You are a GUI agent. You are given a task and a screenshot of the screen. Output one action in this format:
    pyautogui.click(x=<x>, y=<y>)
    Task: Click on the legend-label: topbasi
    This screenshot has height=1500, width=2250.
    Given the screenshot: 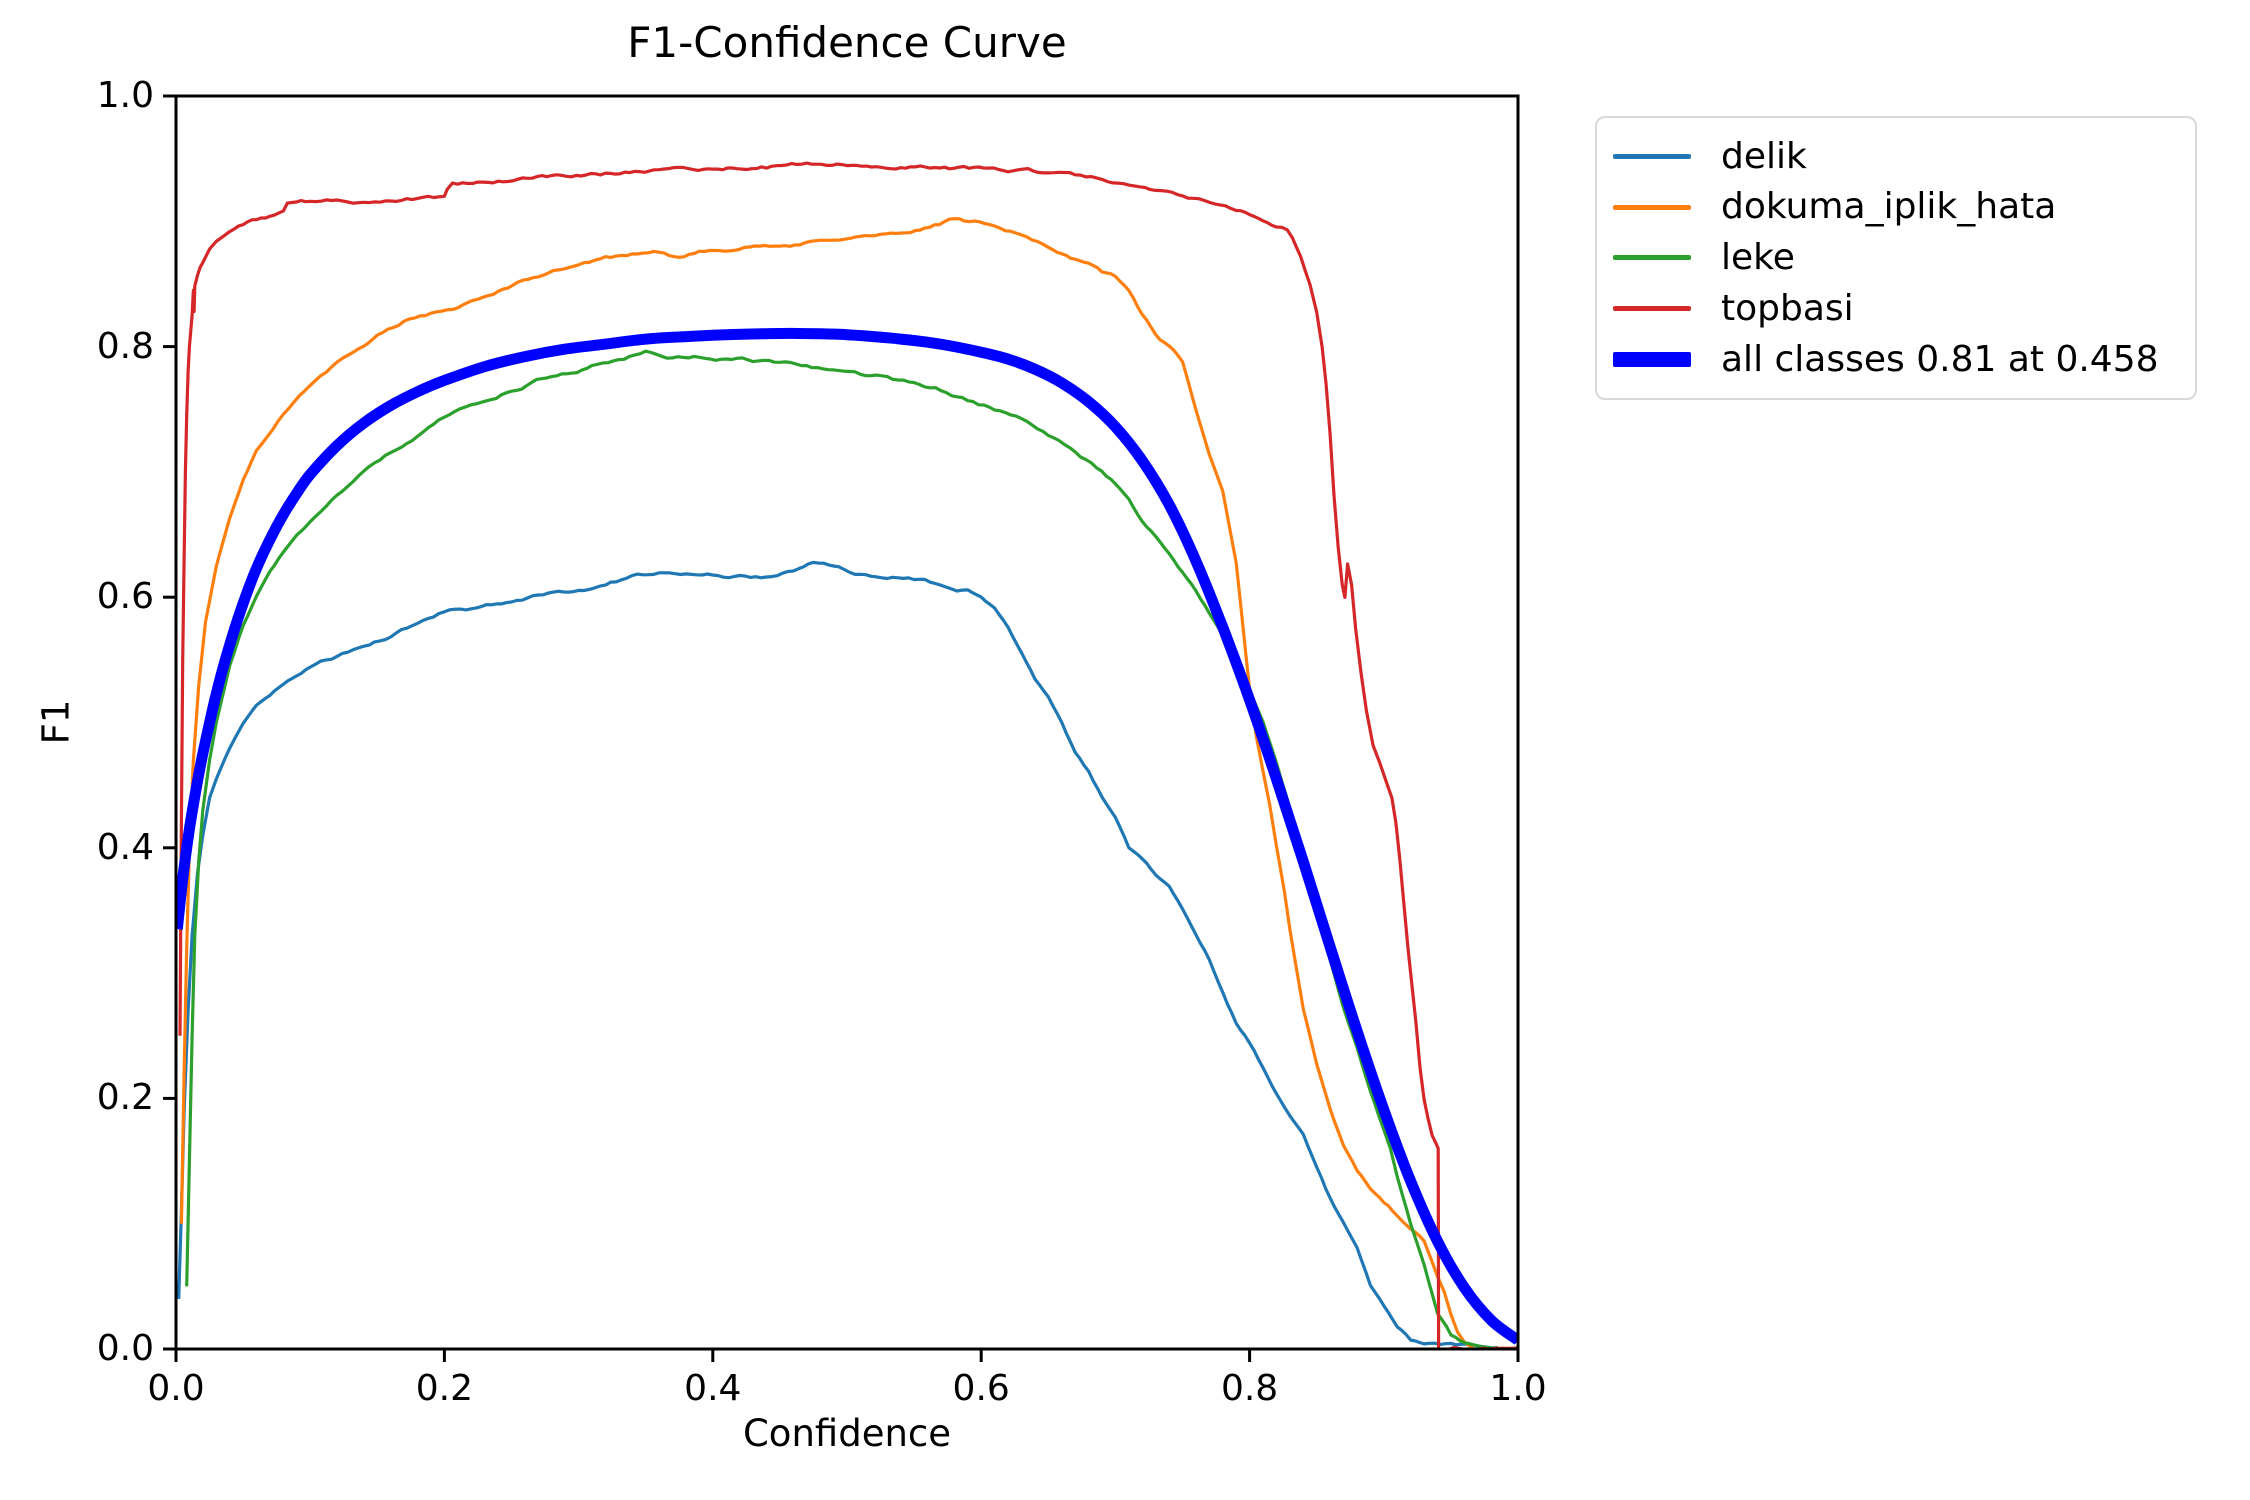 What is the action you would take?
    pyautogui.click(x=1787, y=309)
    